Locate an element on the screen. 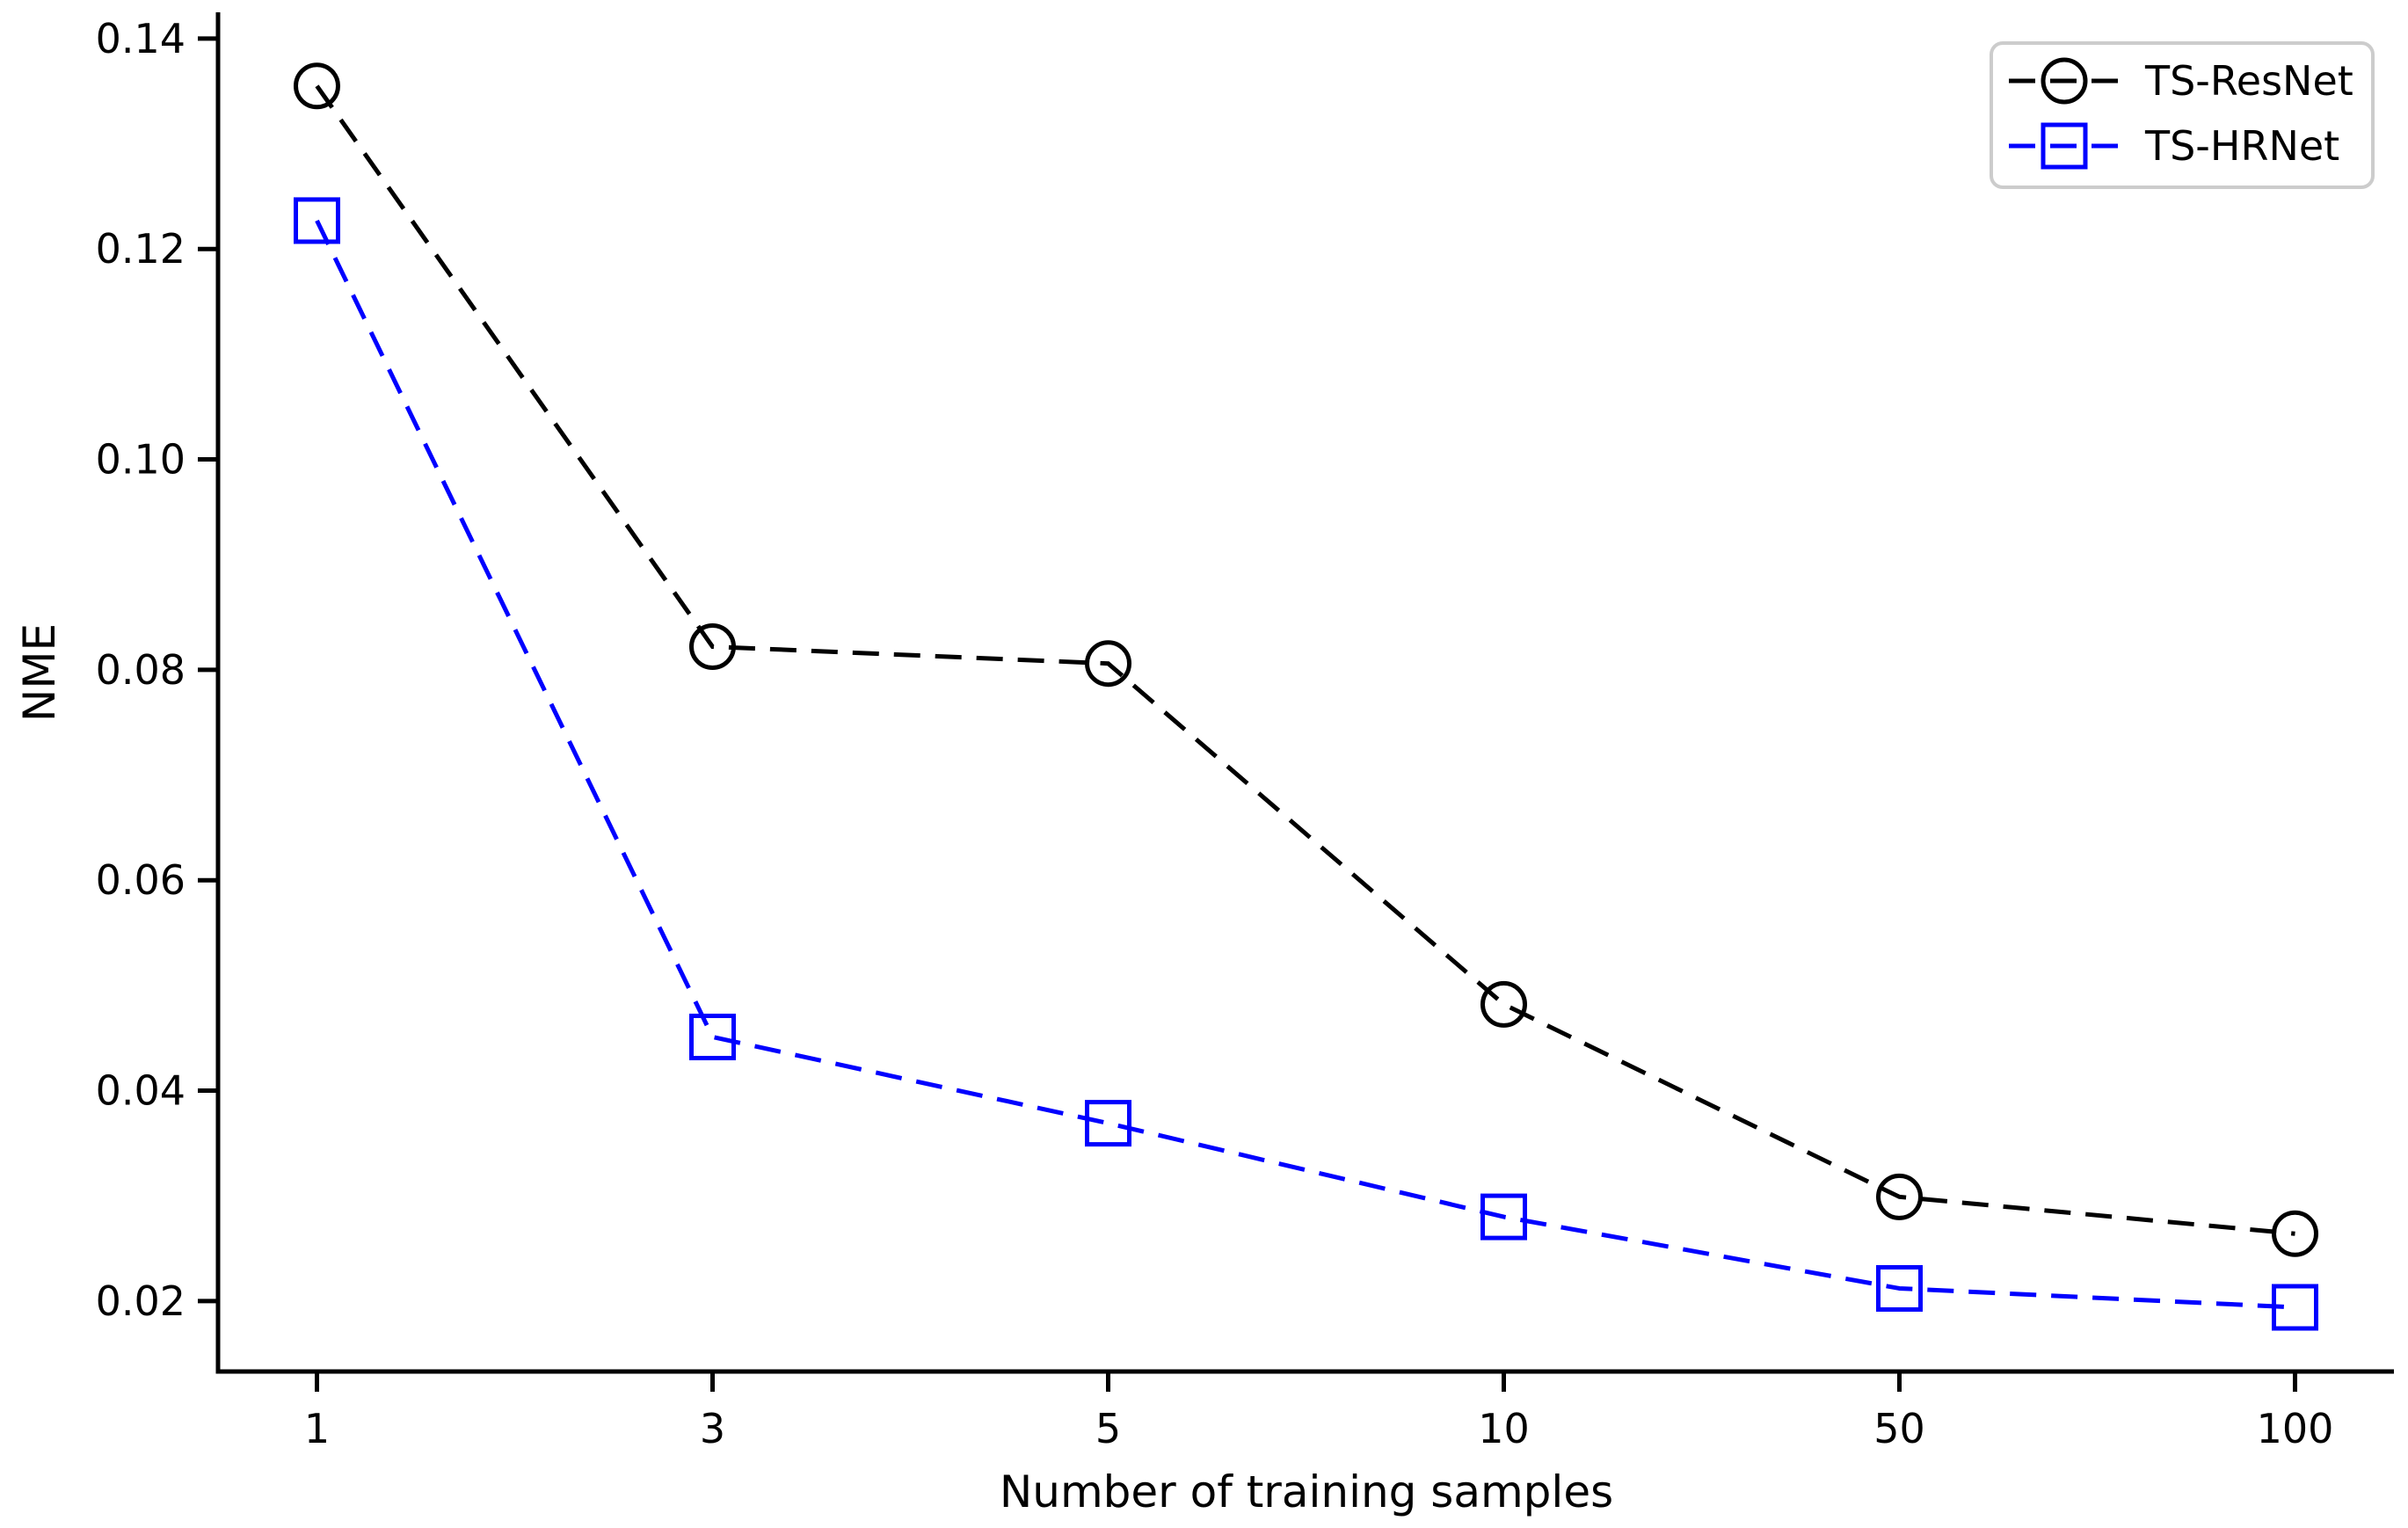 This screenshot has height=1528, width=2408. x-tick-label: 1 is located at coordinates (317, 1428).